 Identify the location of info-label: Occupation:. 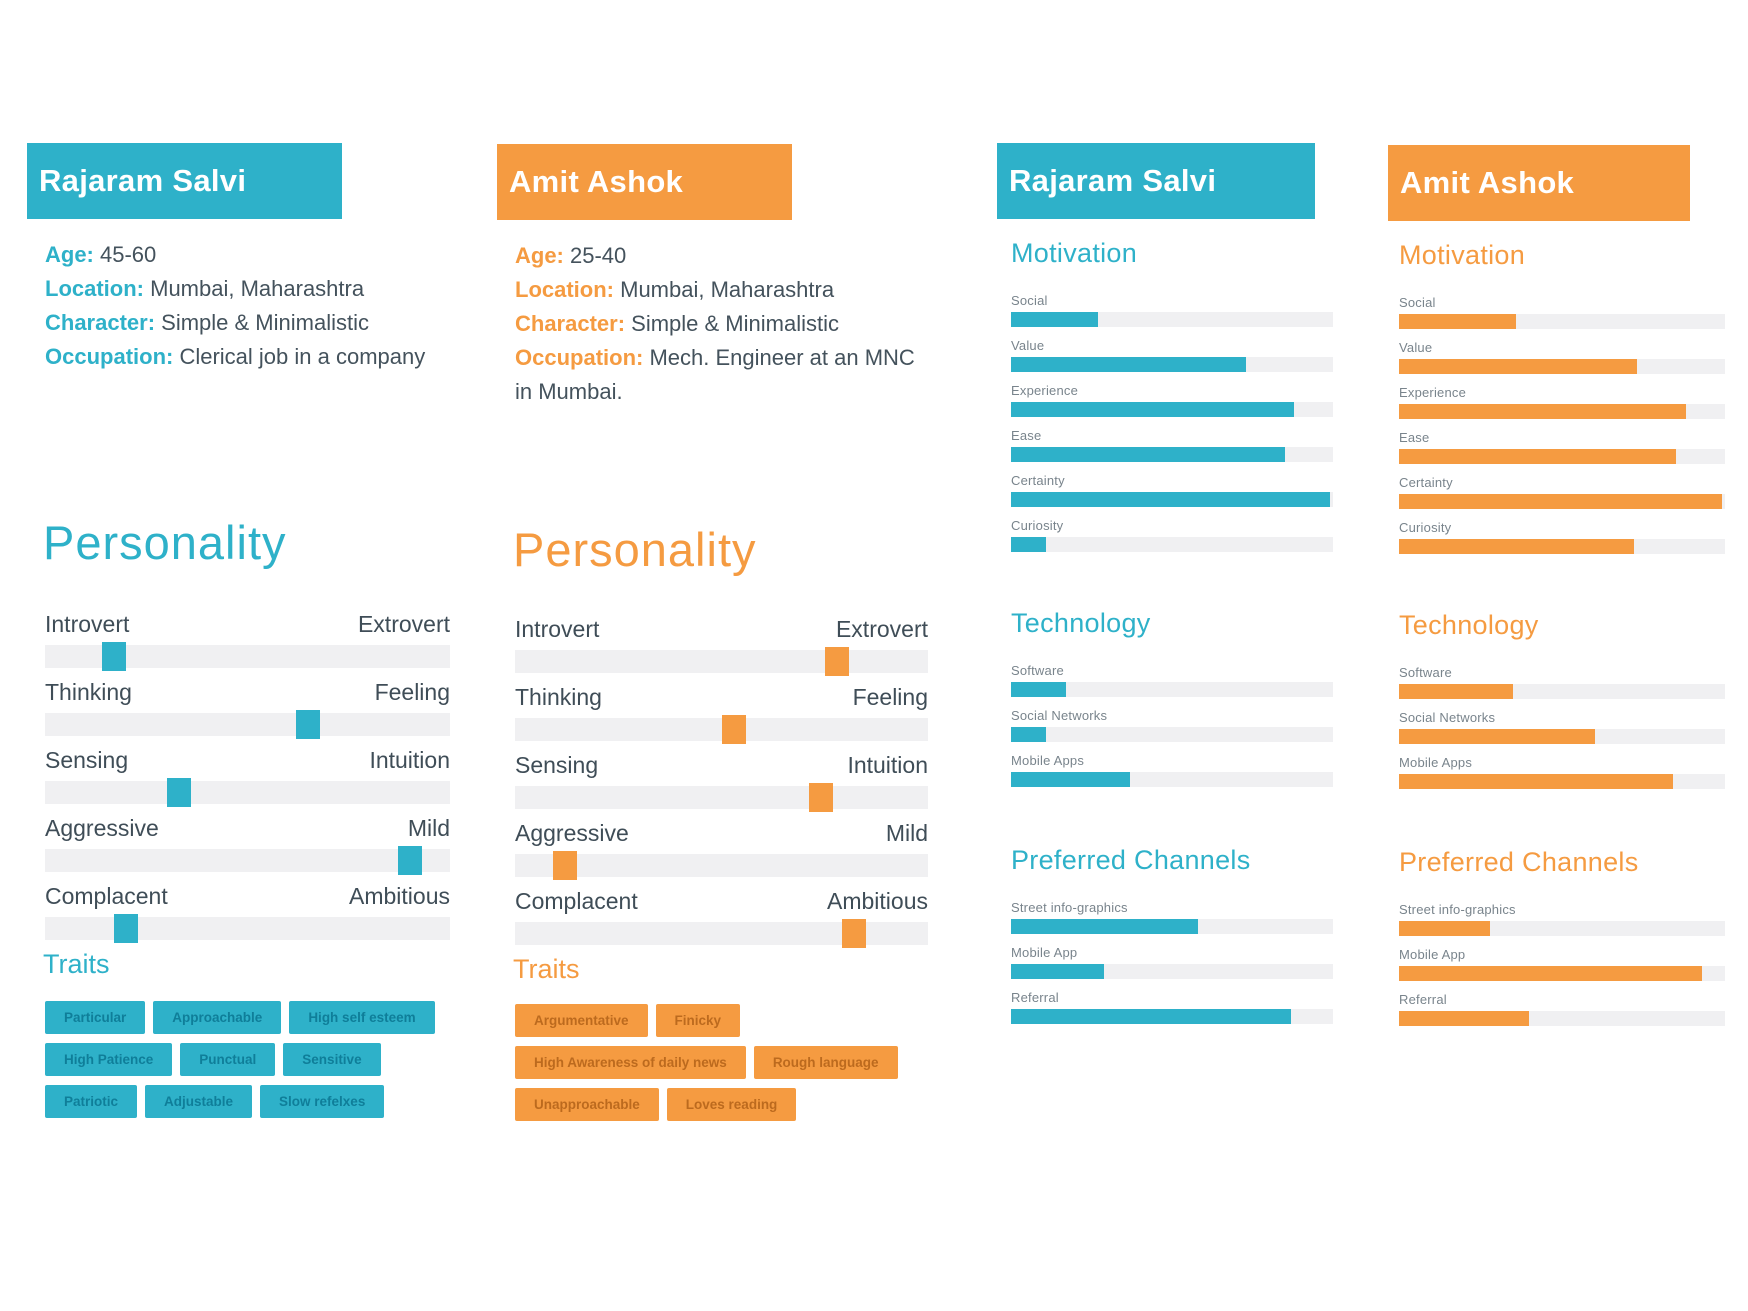
(579, 357).